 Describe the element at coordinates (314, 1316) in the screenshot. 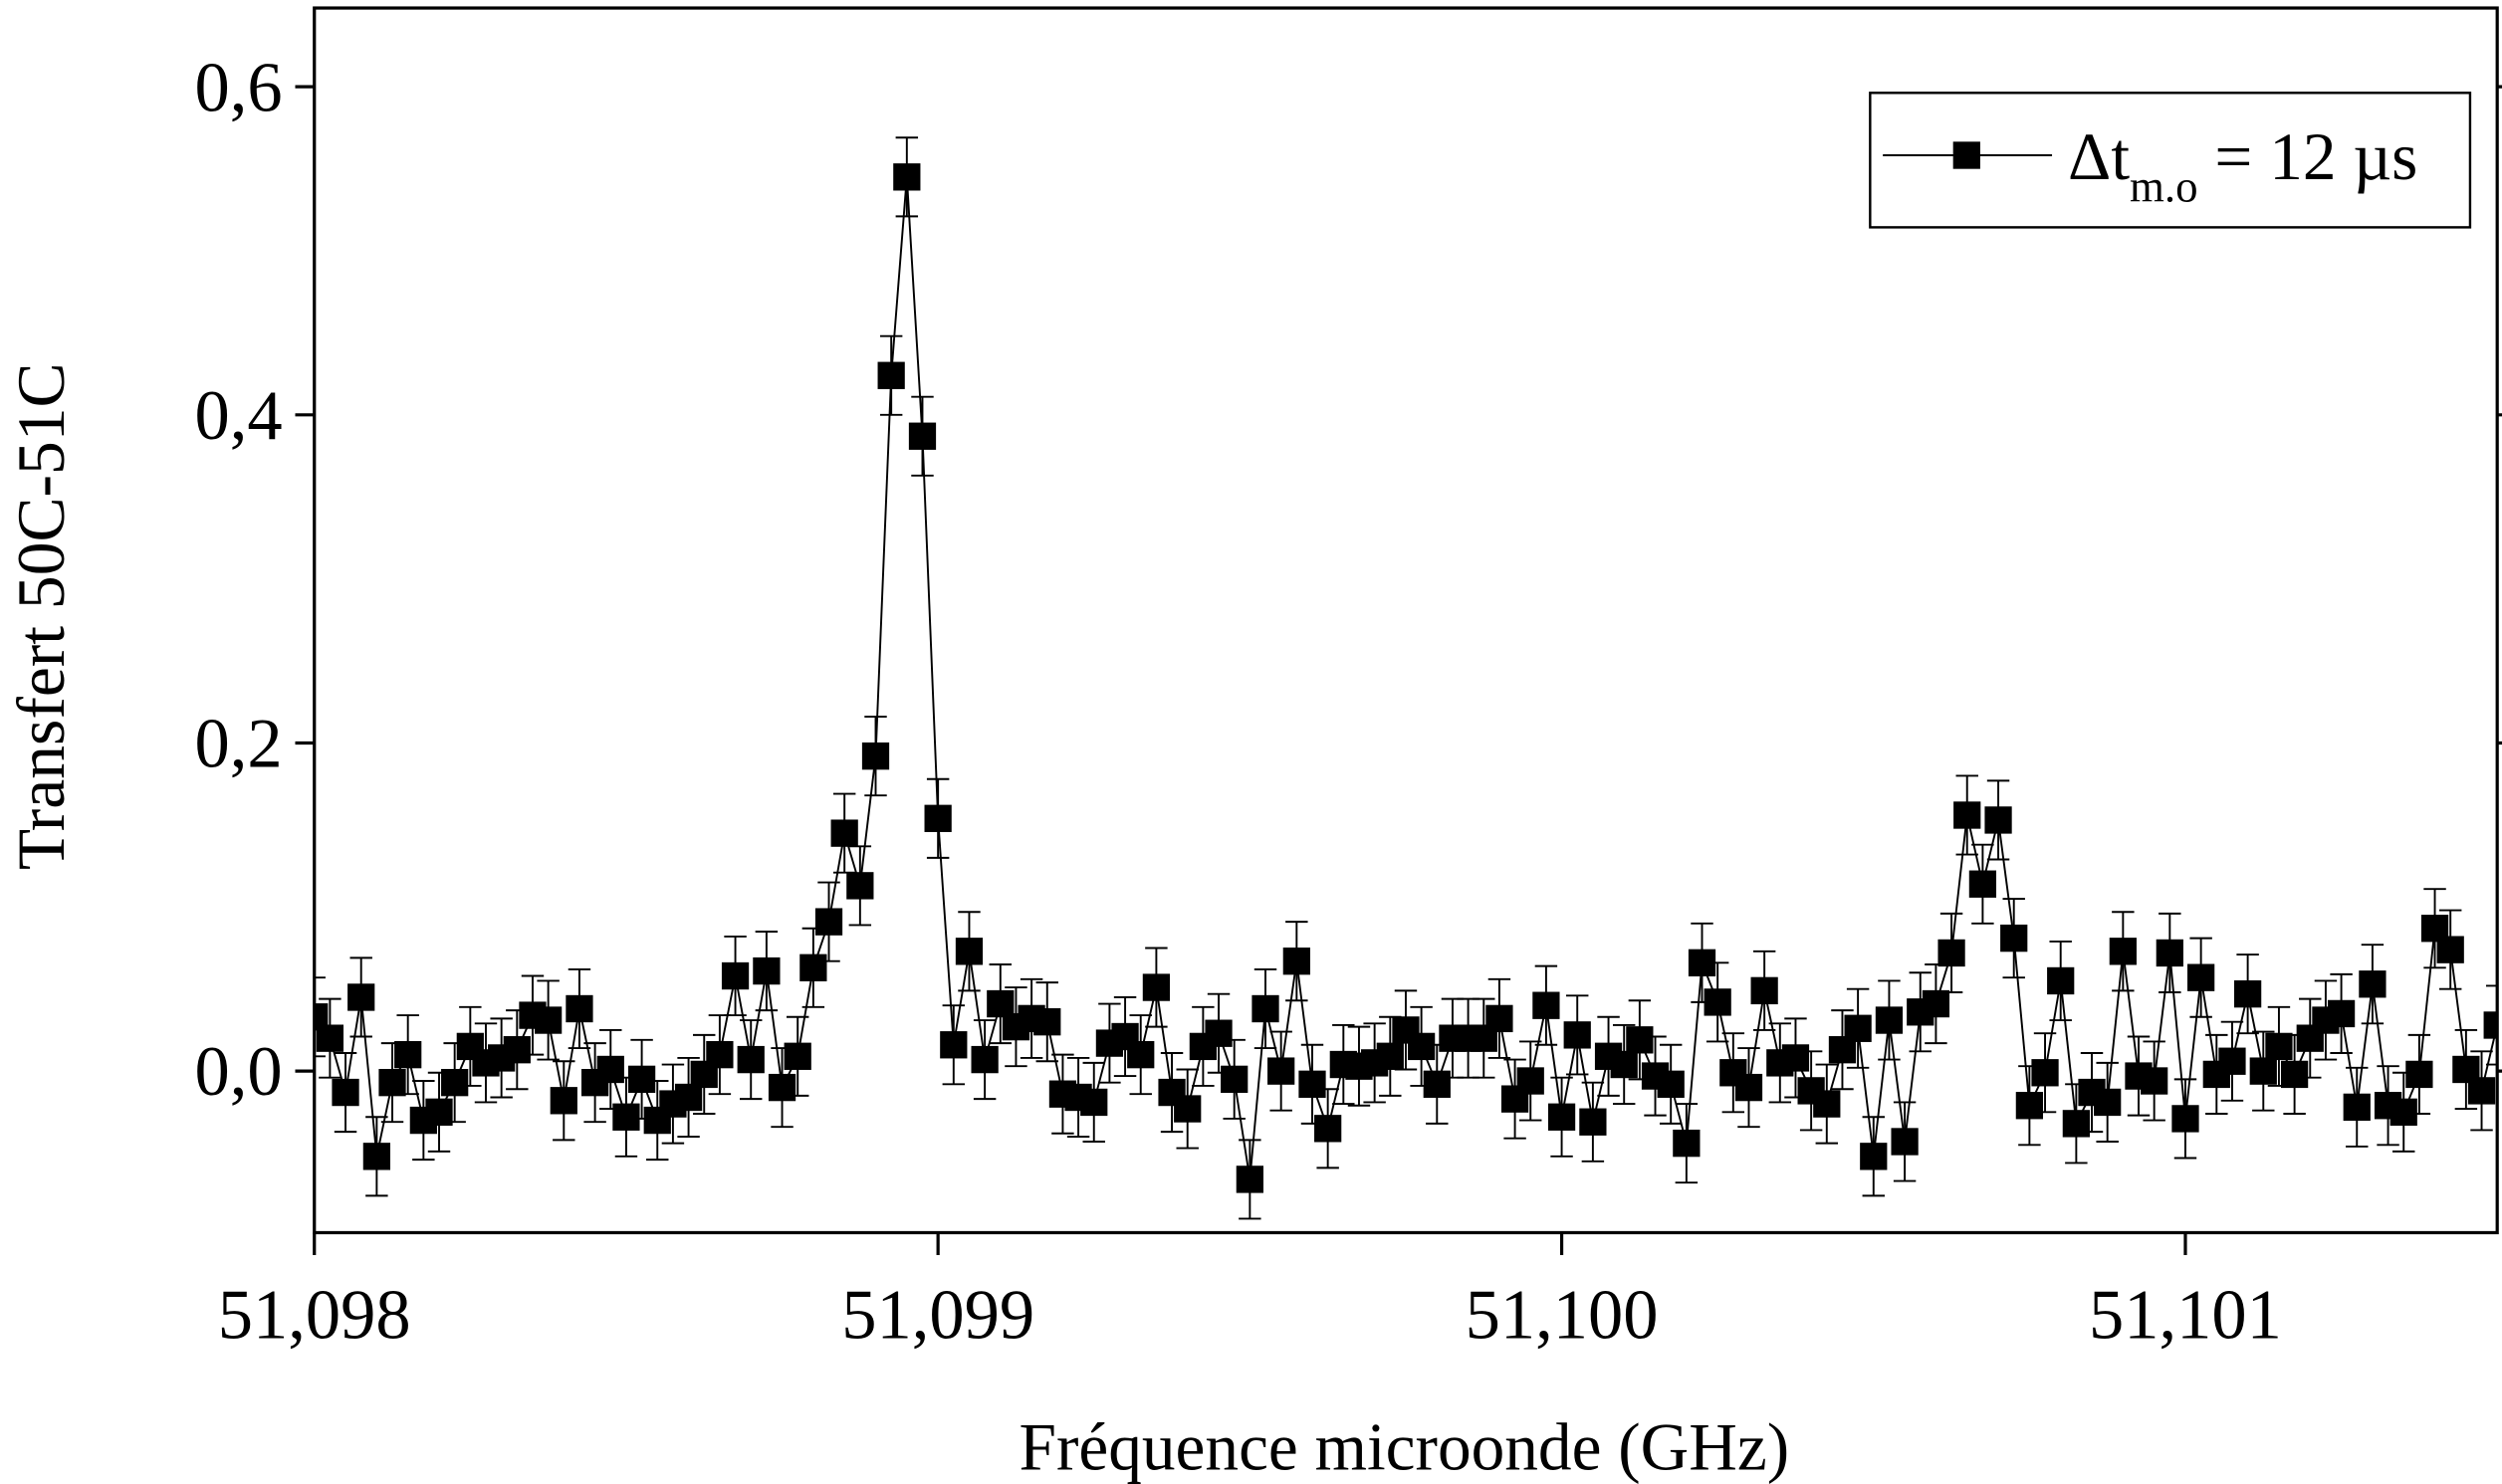

I see `x-tick-label: 51,098` at that location.